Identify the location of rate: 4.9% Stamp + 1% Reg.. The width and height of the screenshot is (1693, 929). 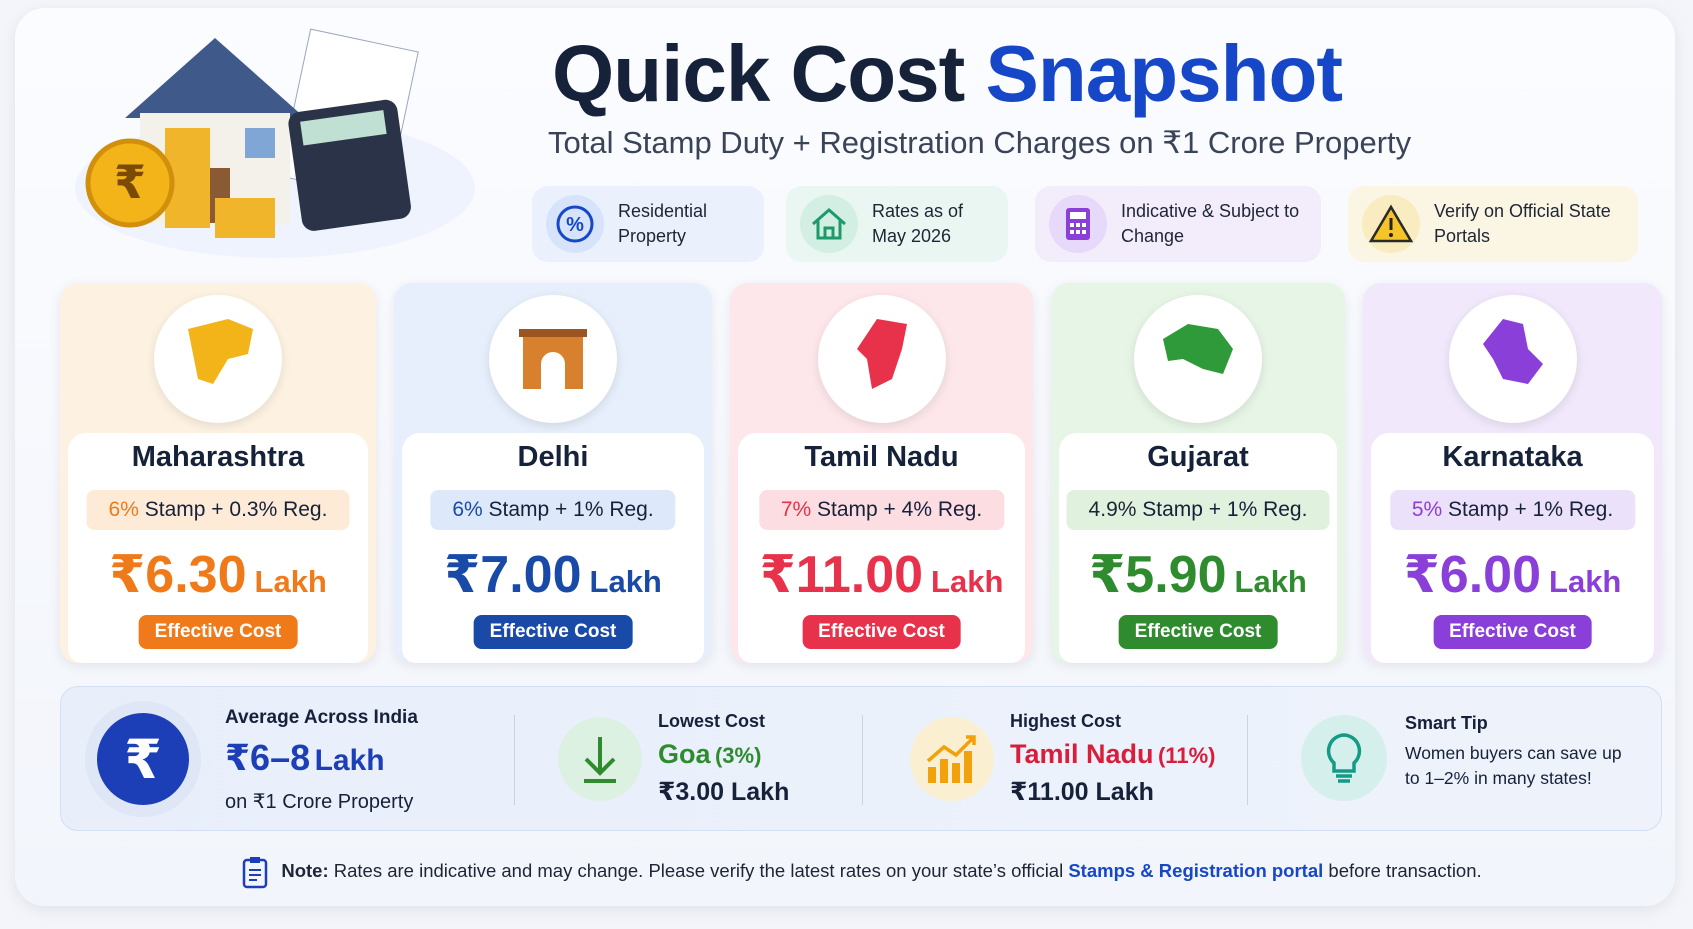
(1198, 510).